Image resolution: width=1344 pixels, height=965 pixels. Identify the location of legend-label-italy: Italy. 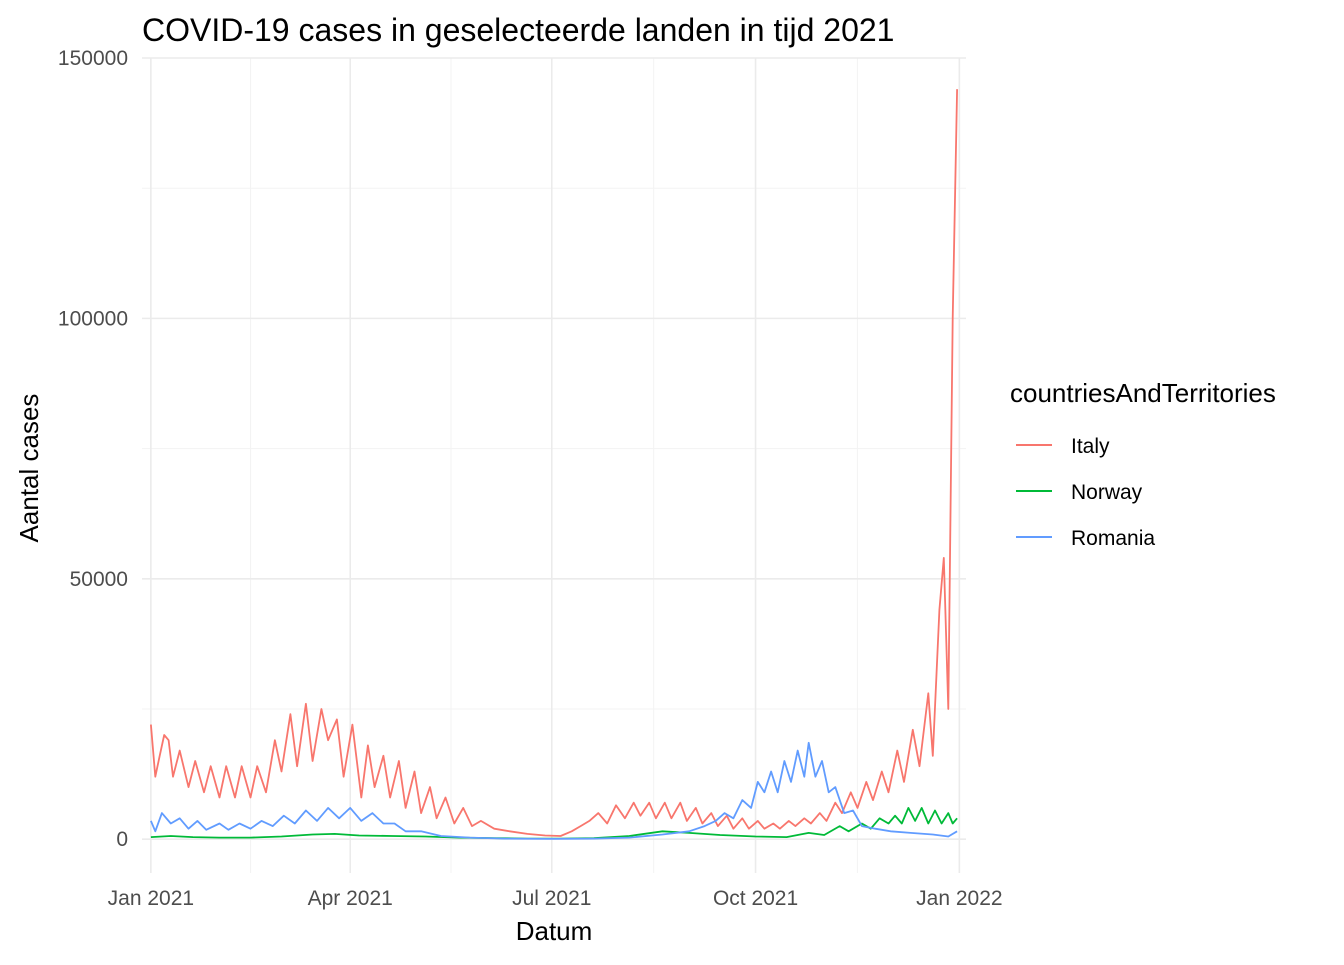
(1090, 446).